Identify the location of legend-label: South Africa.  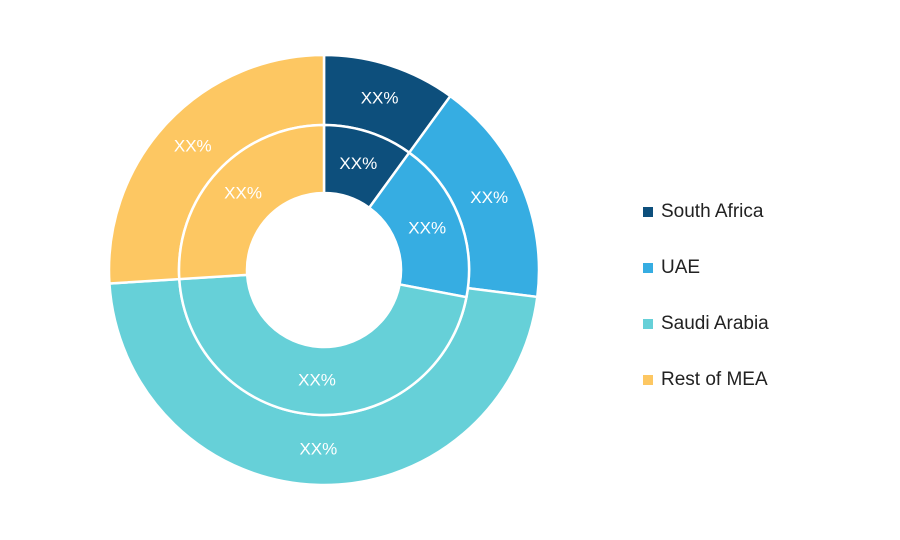
(712, 211).